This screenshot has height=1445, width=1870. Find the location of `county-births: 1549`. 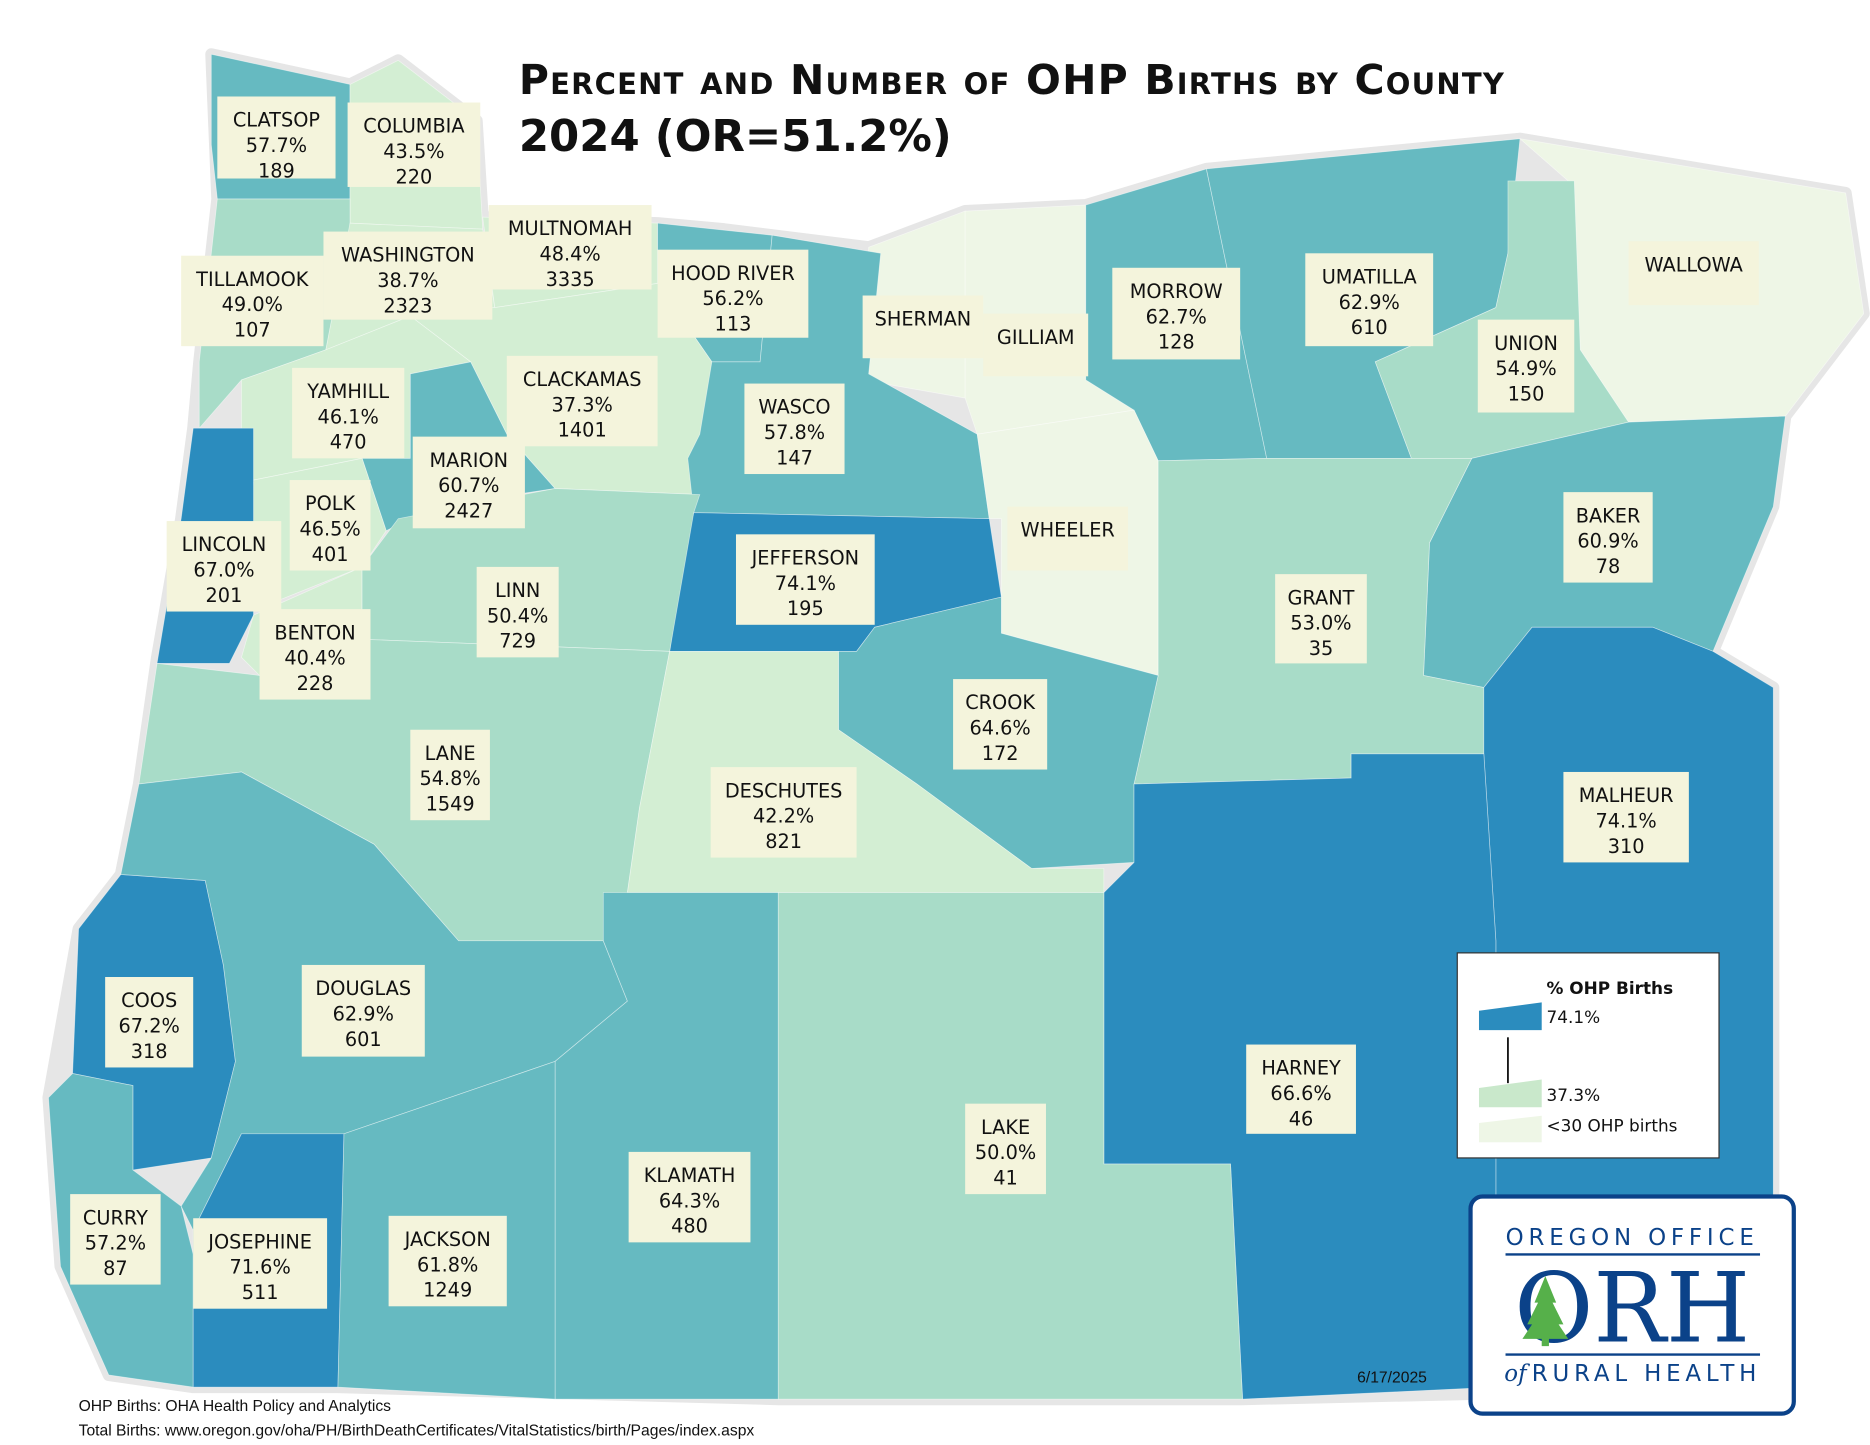

county-births: 1549 is located at coordinates (450, 804).